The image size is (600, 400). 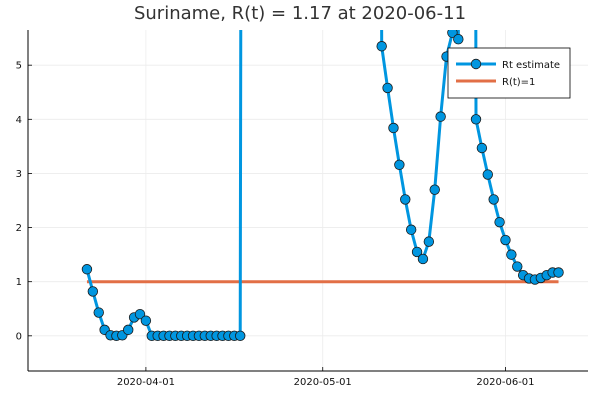 I want to click on legend-label-1: R(t)=1, so click(x=518, y=82).